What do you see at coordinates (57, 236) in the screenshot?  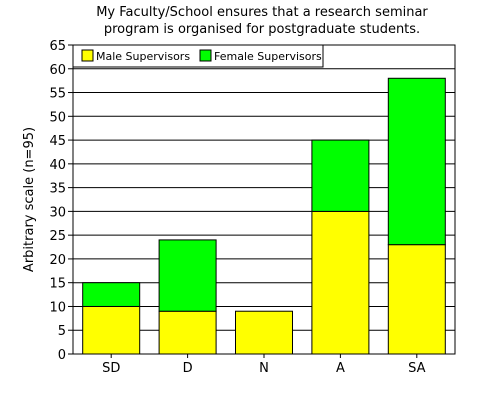 I see `y-tick-label: 25` at bounding box center [57, 236].